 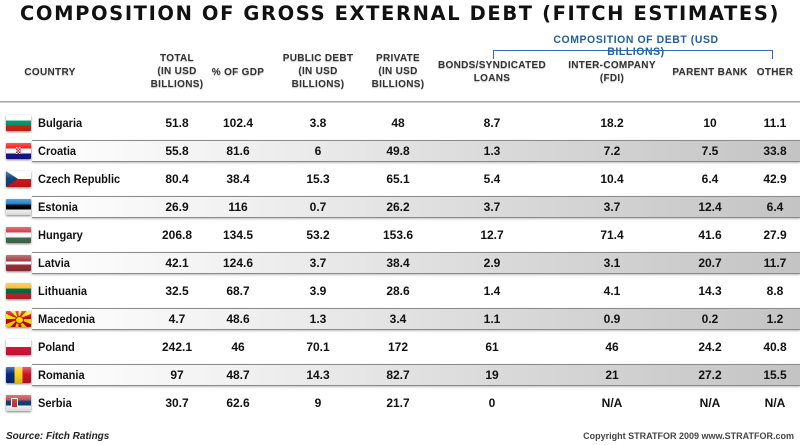 I want to click on cell-inter-company-fdi: 10.4, so click(x=612, y=179).